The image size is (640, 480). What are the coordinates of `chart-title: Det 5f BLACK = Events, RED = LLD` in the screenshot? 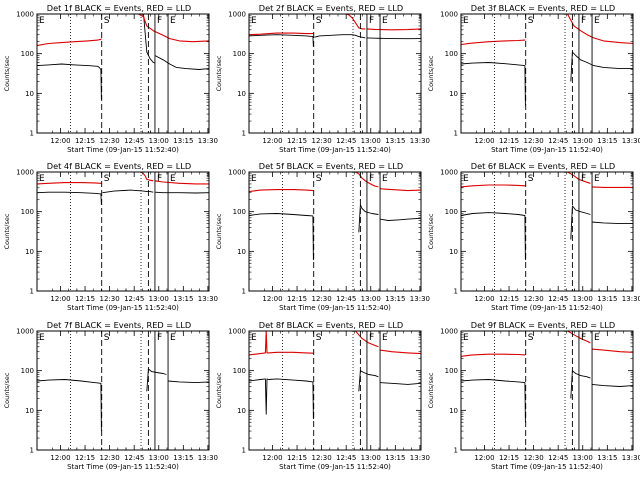 It's located at (331, 166).